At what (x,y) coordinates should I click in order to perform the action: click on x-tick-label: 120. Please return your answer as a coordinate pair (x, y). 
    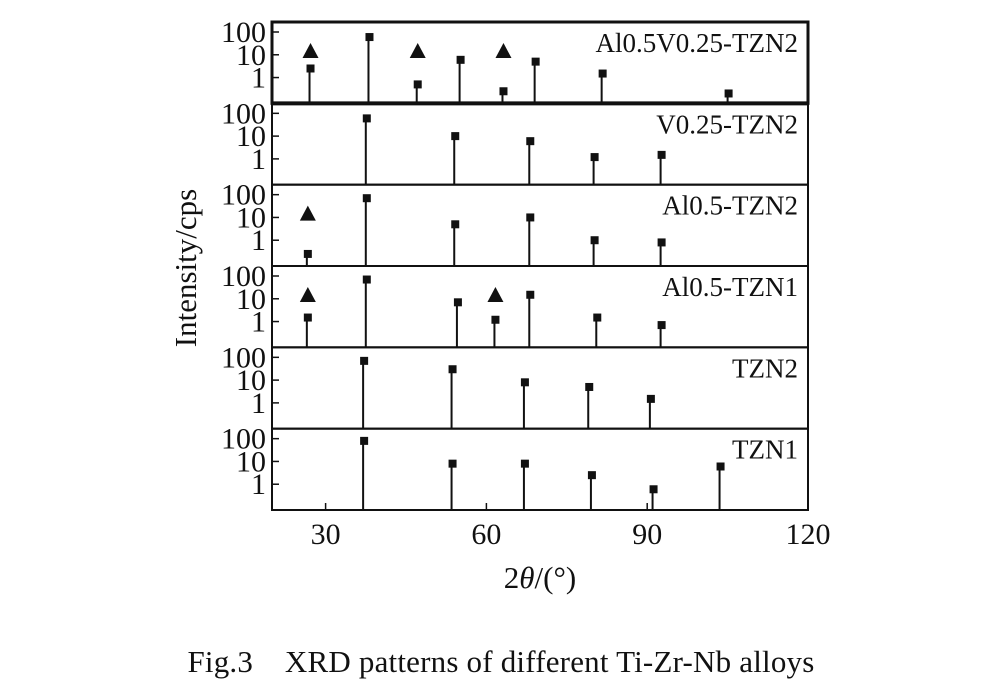
    Looking at the image, I should click on (808, 534).